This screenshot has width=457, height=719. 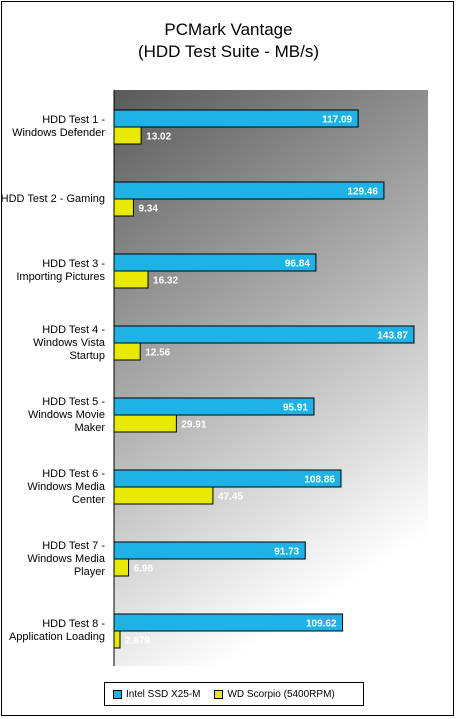 I want to click on legend-label-ssd: Intel SSD X25-M, so click(x=163, y=694).